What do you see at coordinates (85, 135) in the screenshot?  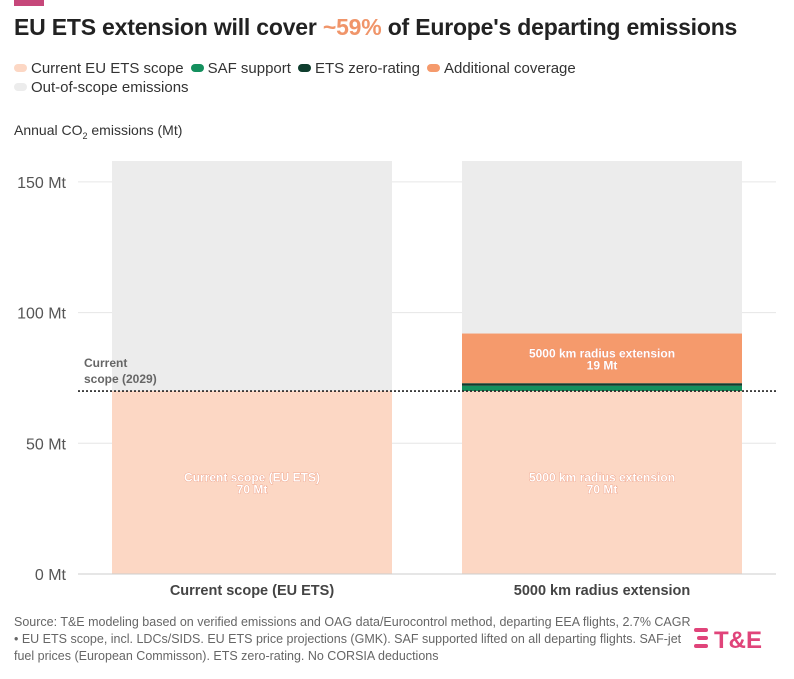 I see `y-axis-title-subscript: 2` at bounding box center [85, 135].